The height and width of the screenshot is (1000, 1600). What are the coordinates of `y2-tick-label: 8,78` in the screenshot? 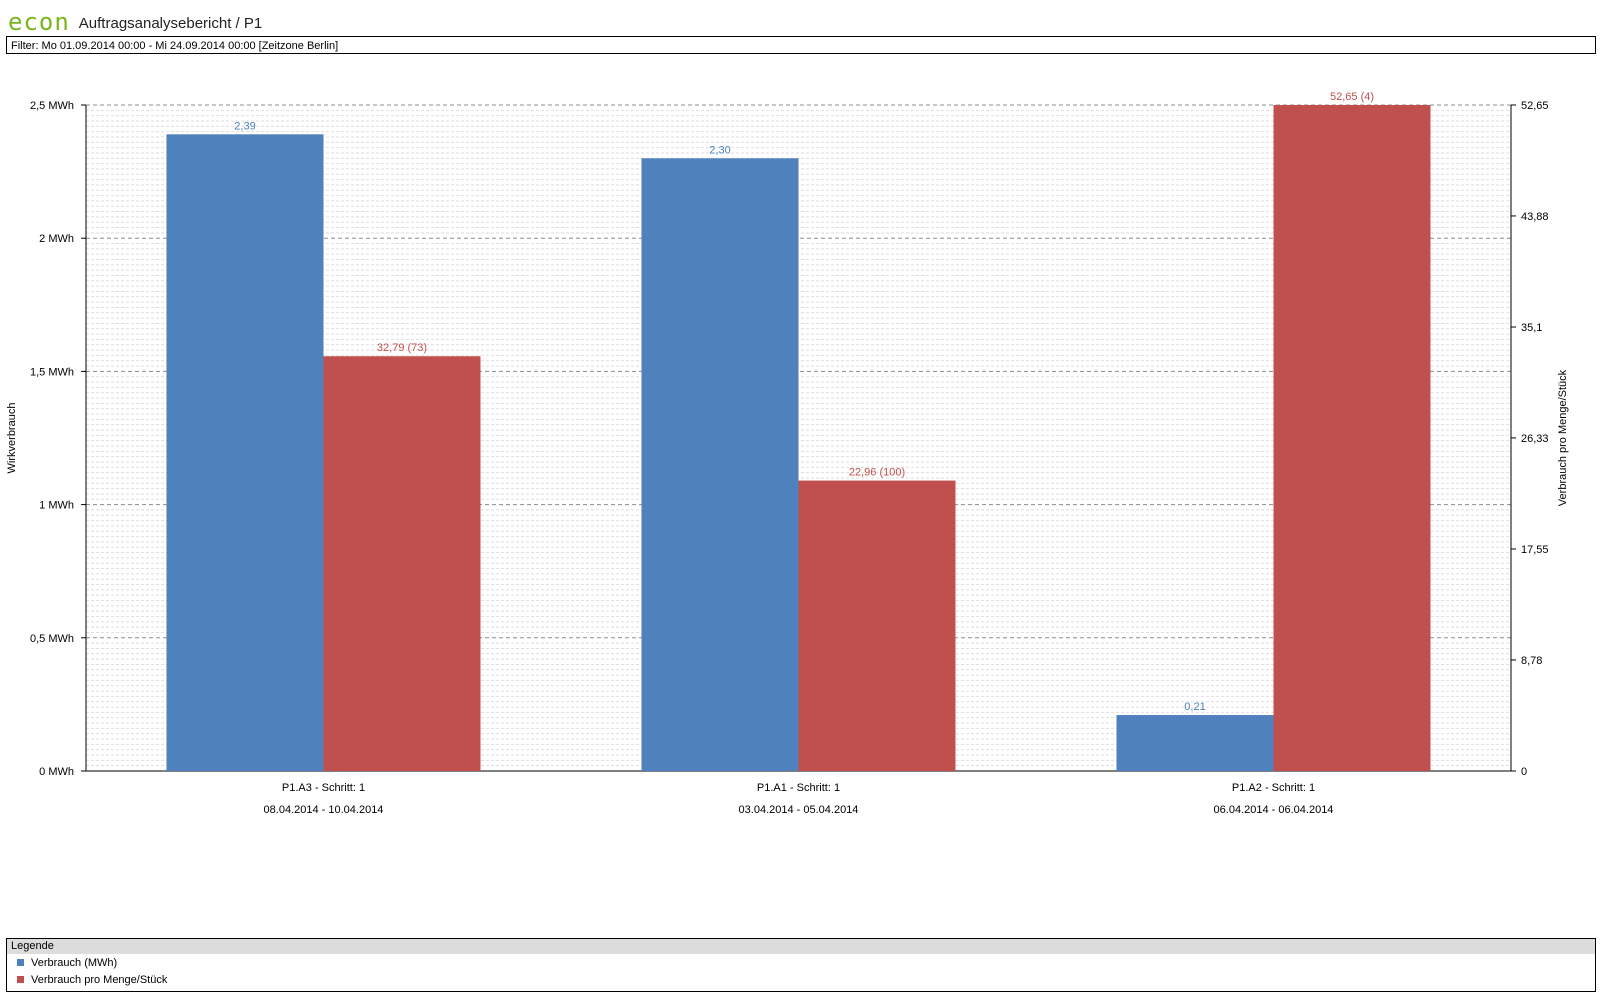 It's located at (1531, 661).